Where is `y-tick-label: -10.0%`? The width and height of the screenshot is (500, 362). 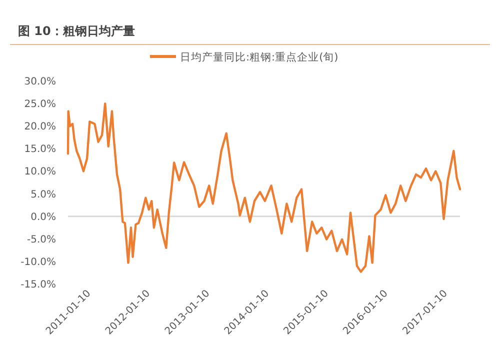 y-tick-label: -10.0% is located at coordinates (38, 262).